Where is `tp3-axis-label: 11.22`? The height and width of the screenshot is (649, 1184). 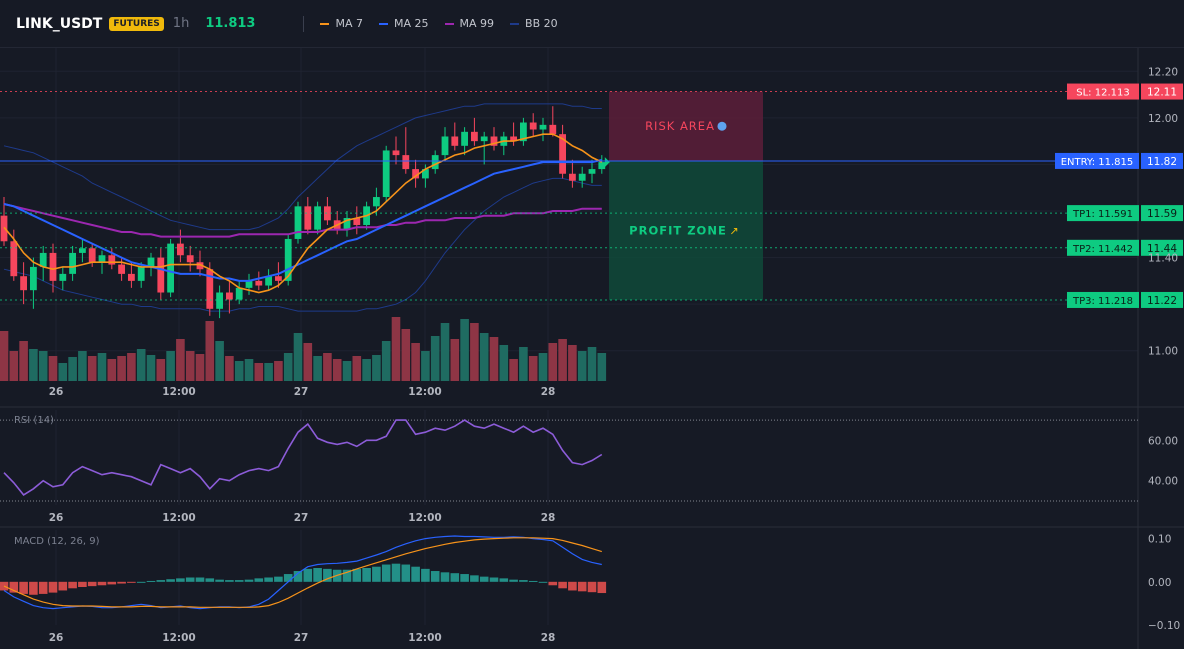
tp3-axis-label: 11.22 is located at coordinates (1162, 301).